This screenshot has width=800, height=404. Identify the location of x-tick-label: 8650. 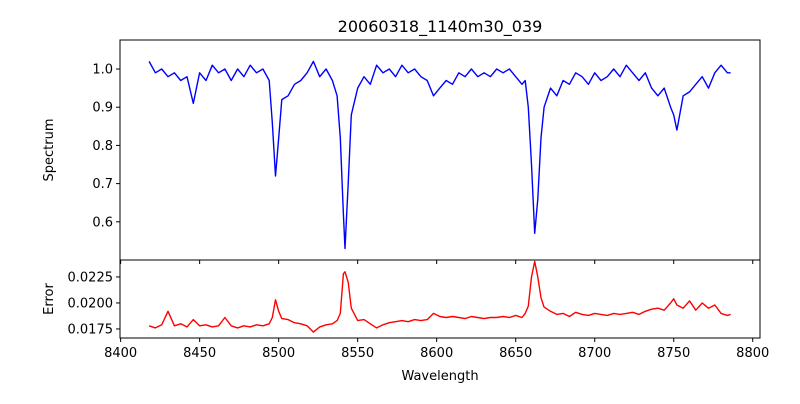
(515, 353).